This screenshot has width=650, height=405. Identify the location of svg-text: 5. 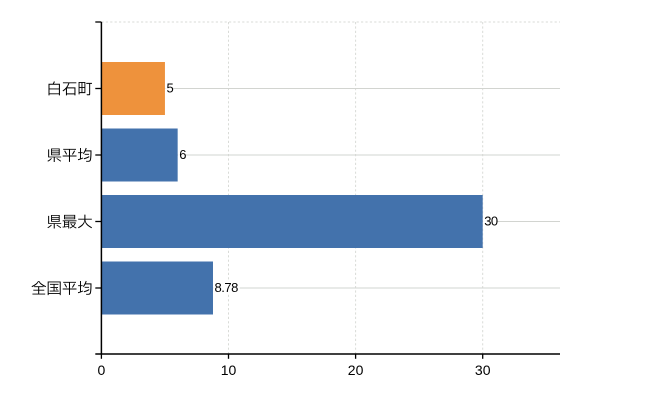
(170, 88).